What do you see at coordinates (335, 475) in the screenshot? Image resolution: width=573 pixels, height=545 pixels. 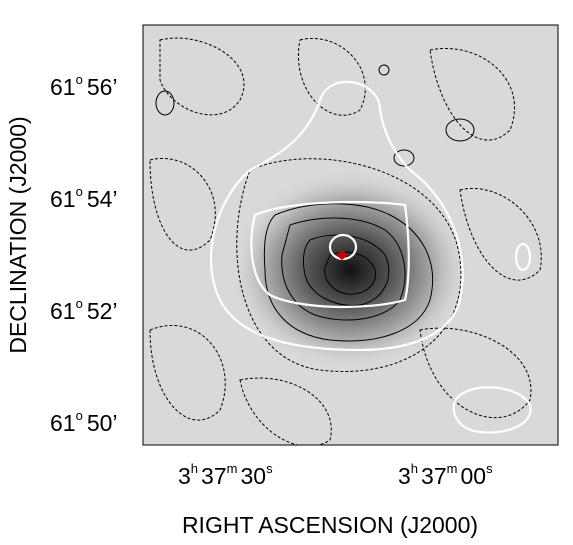 I see `x-ticks: 3h 37m 30s 3h 37m 00s` at bounding box center [335, 475].